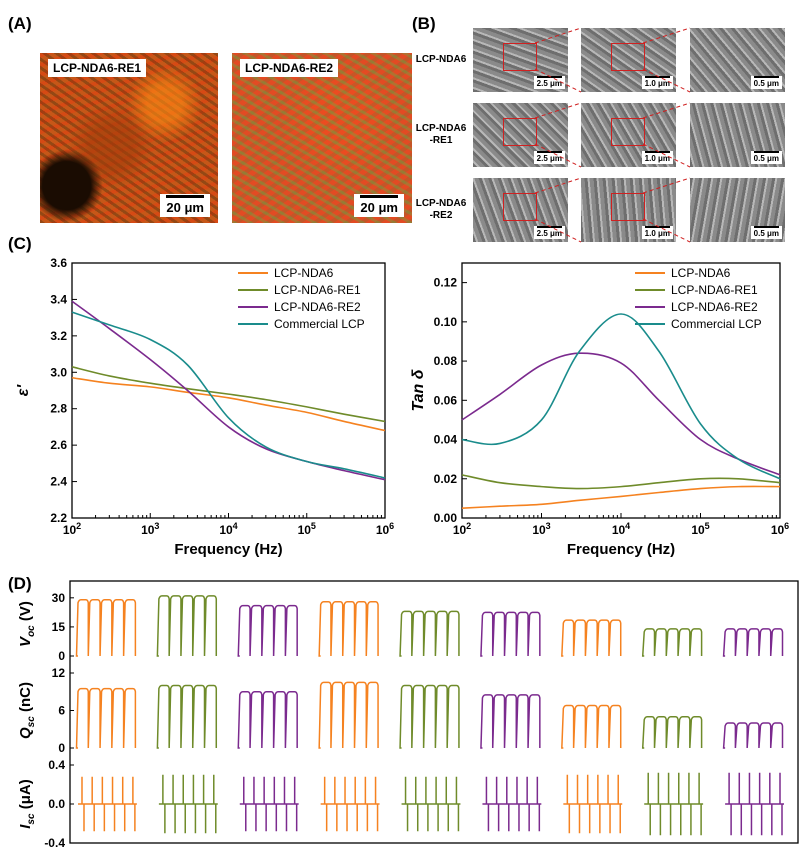 Image resolution: width=810 pixels, height=868 pixels. I want to click on y-axis-label: Tan δ, so click(418, 390).